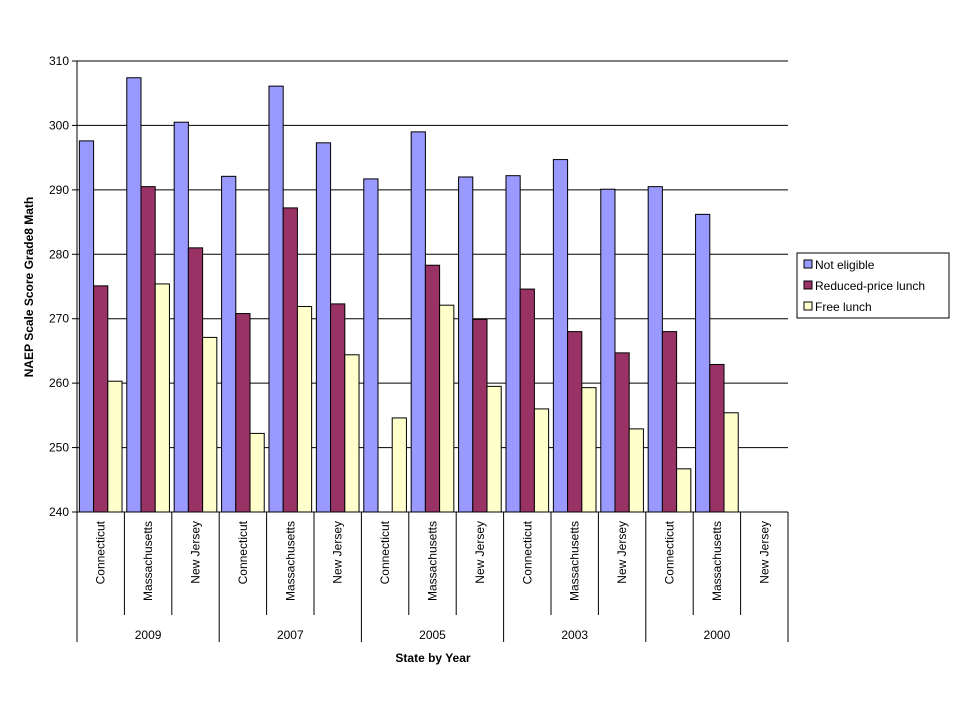  I want to click on y-tick-label: 280, so click(59, 254).